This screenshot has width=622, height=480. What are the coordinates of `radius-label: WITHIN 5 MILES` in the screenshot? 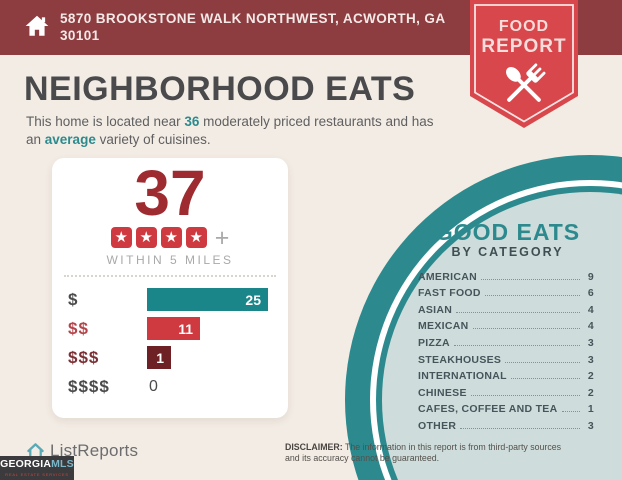 It's located at (170, 260).